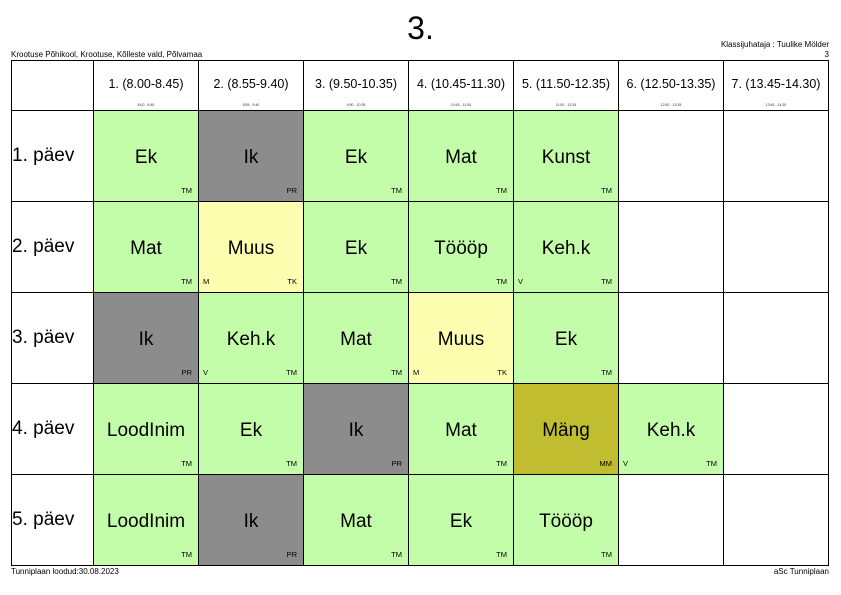 This screenshot has width=841, height=595. I want to click on corner-cell, so click(52, 85).